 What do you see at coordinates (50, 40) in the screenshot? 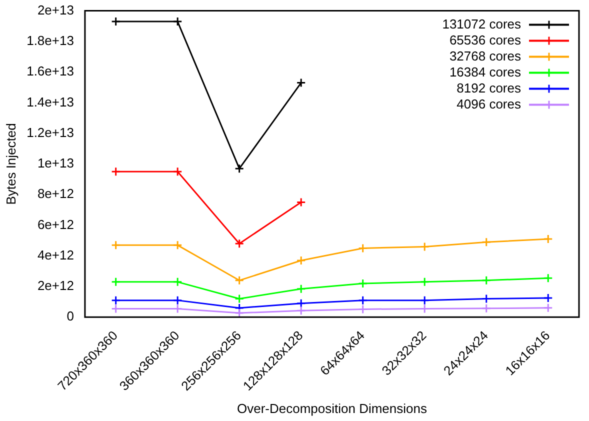
I see `y-tick-label: 1.8e+13` at bounding box center [50, 40].